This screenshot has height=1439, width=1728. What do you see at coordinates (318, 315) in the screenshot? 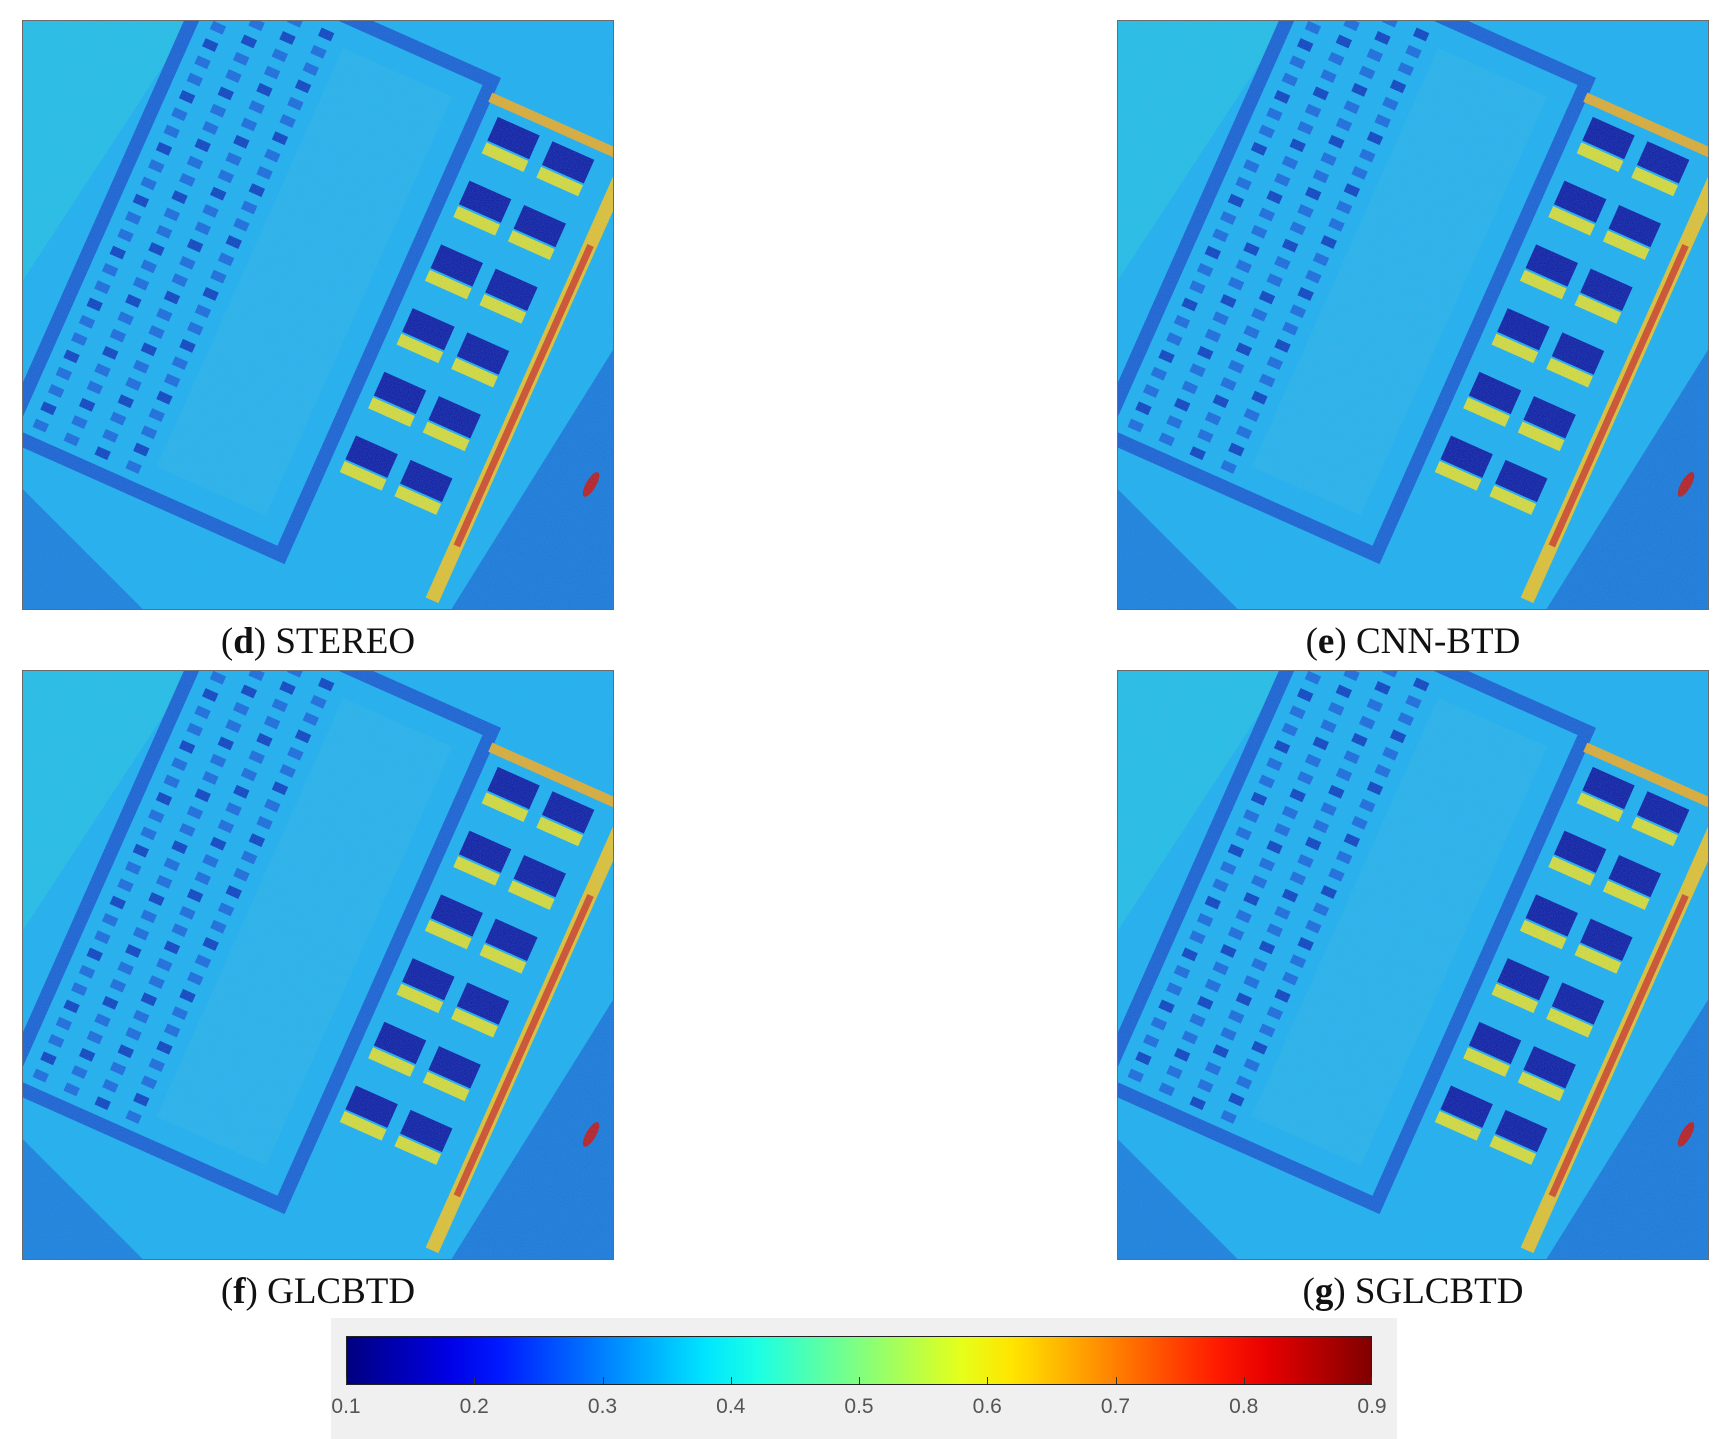
I see `heatmap-panel-d` at bounding box center [318, 315].